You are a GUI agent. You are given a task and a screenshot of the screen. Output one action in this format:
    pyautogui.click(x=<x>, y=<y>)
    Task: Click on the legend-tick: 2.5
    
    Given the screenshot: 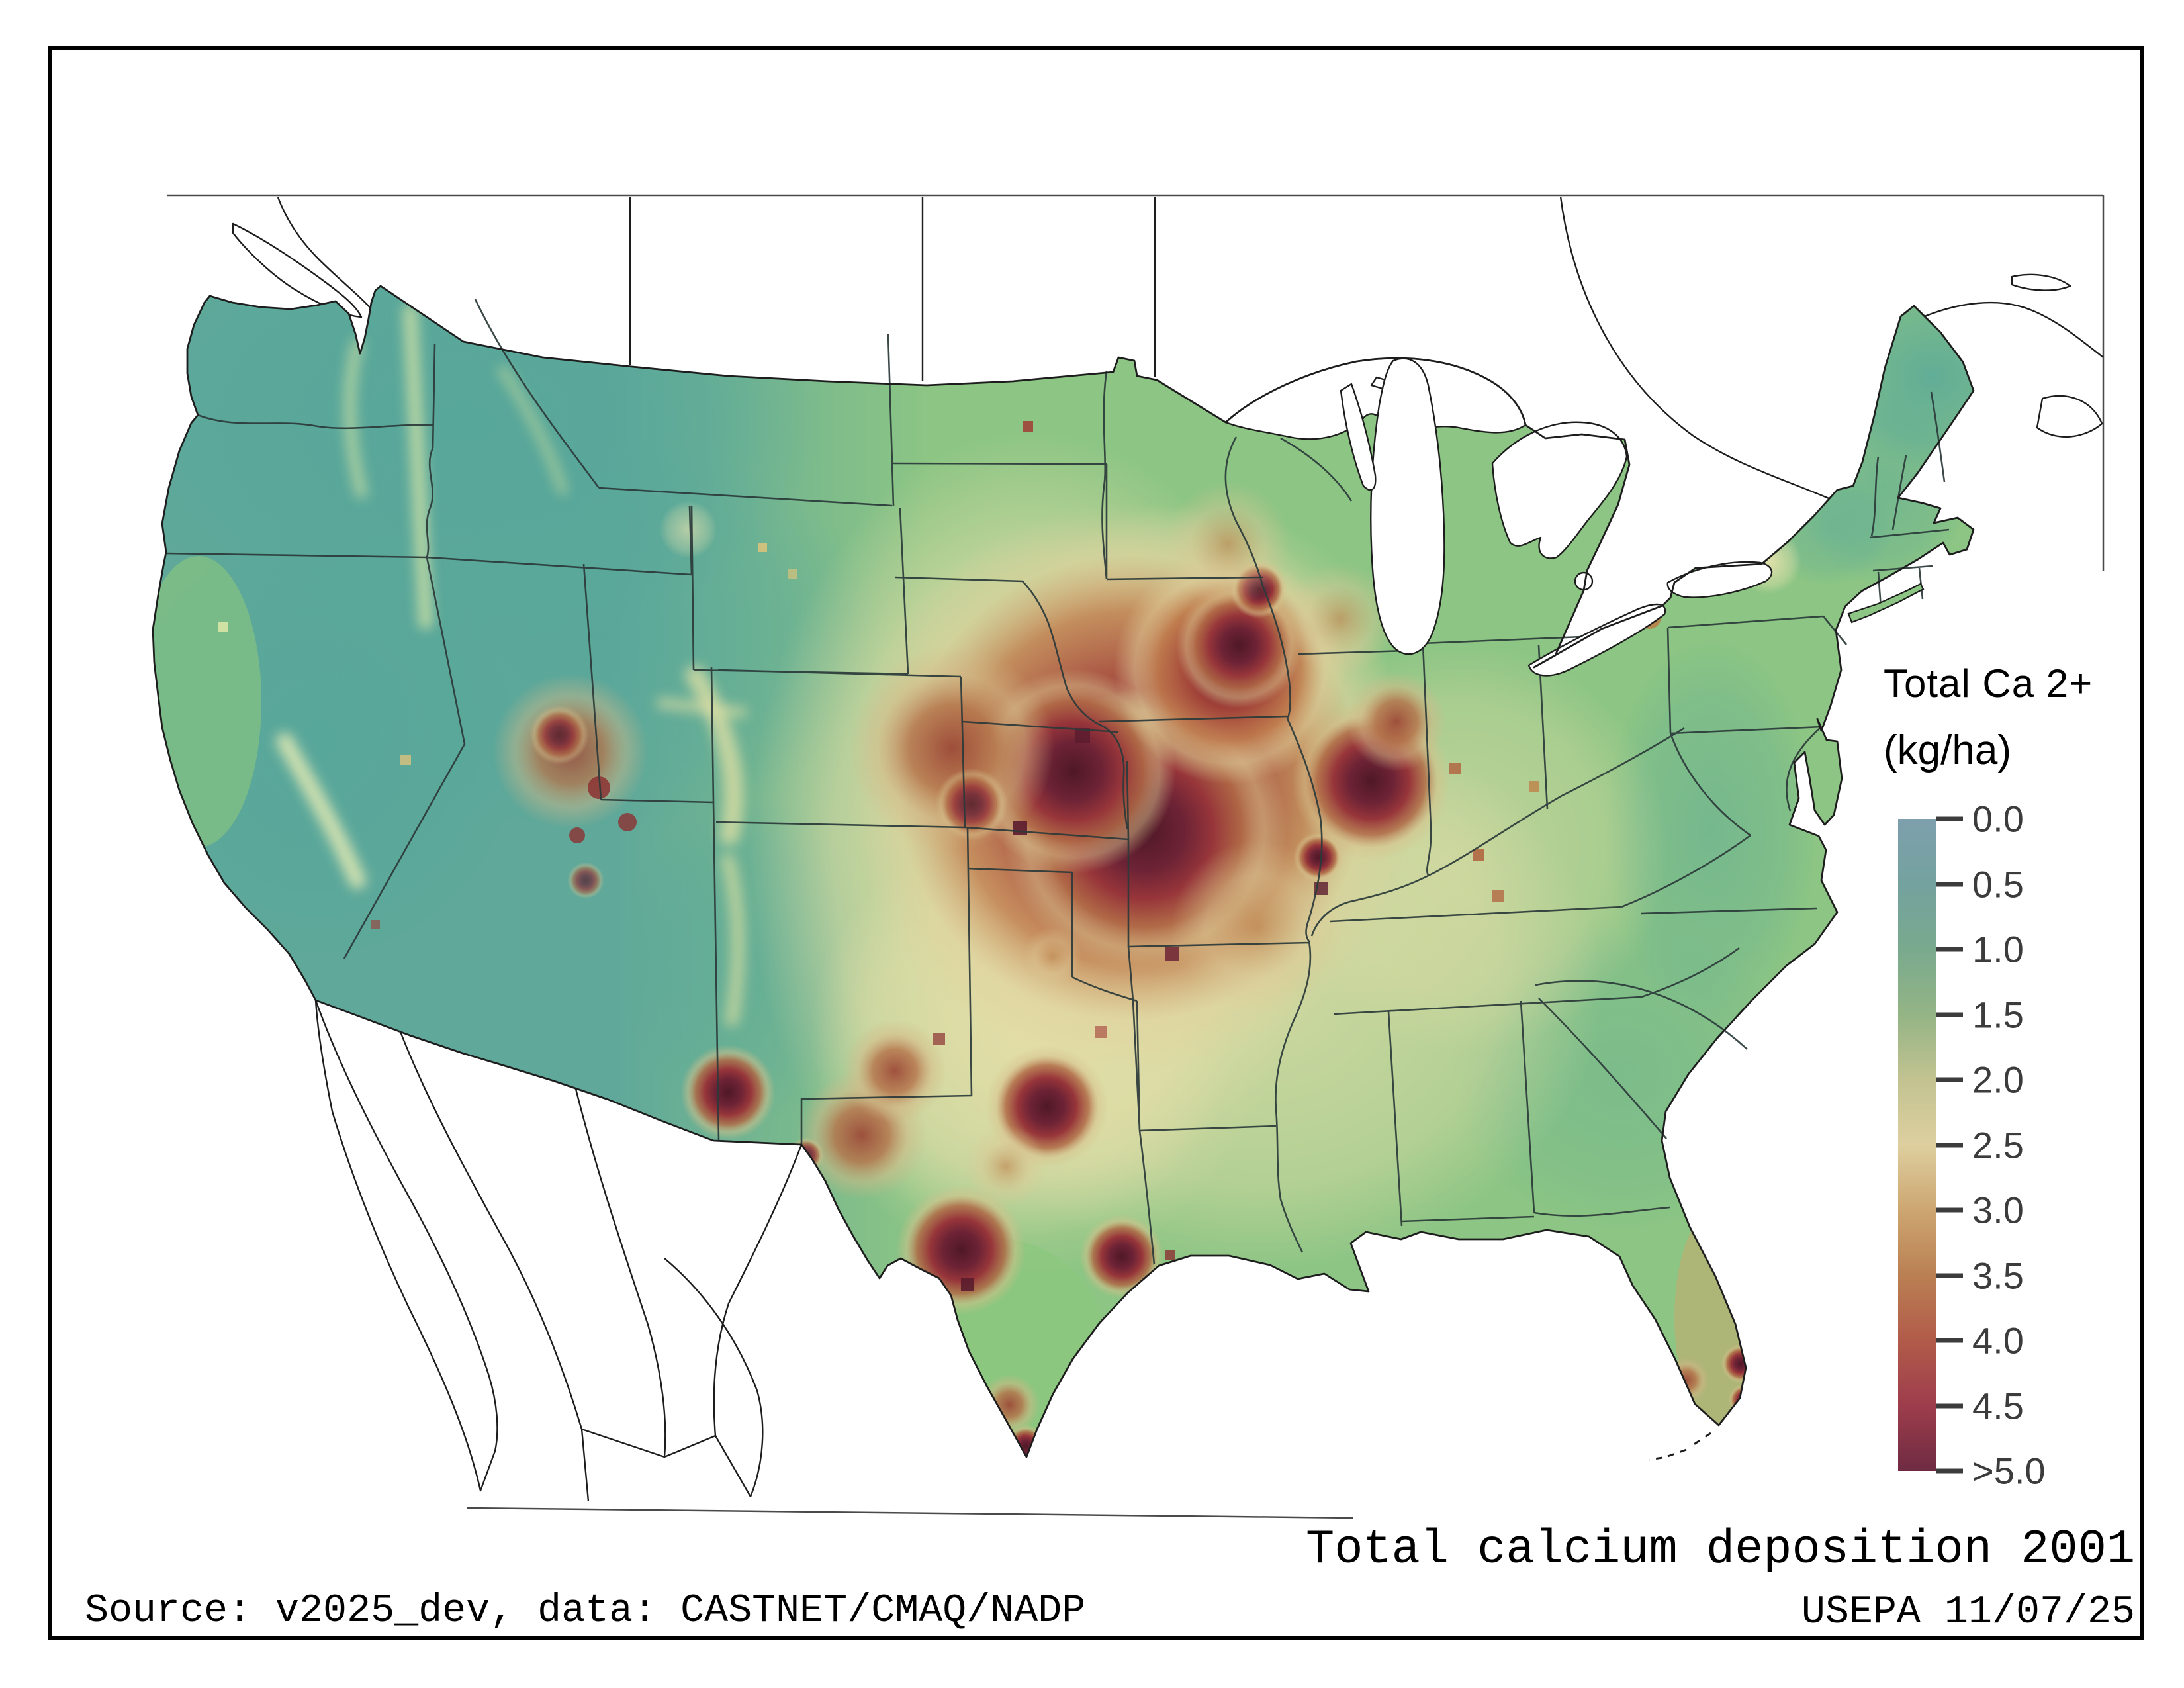 What is the action you would take?
    pyautogui.click(x=1980, y=1144)
    